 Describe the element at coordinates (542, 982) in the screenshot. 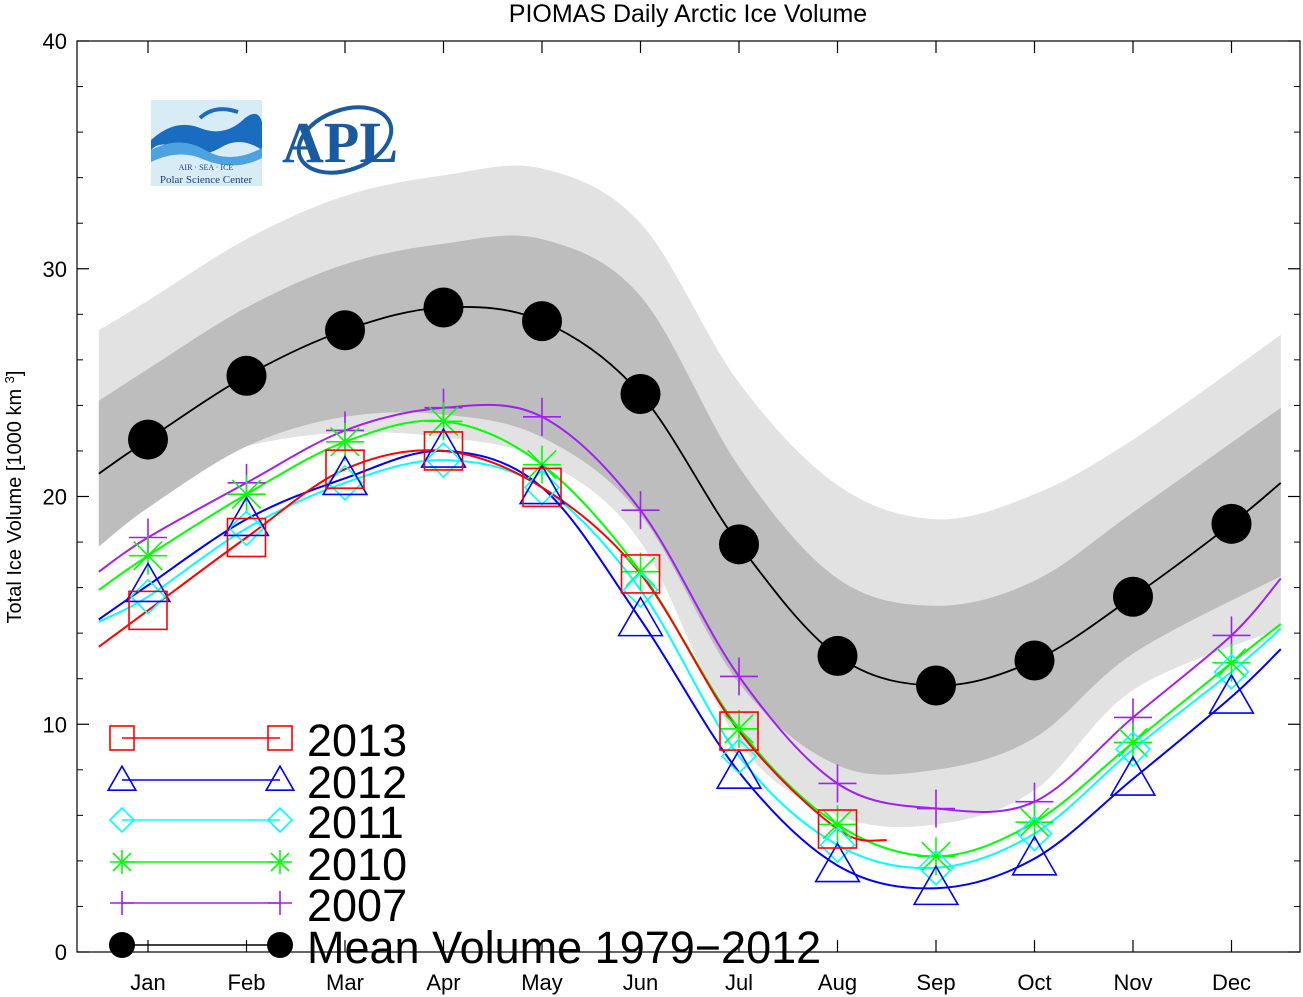

I see `x-tick-label: May` at that location.